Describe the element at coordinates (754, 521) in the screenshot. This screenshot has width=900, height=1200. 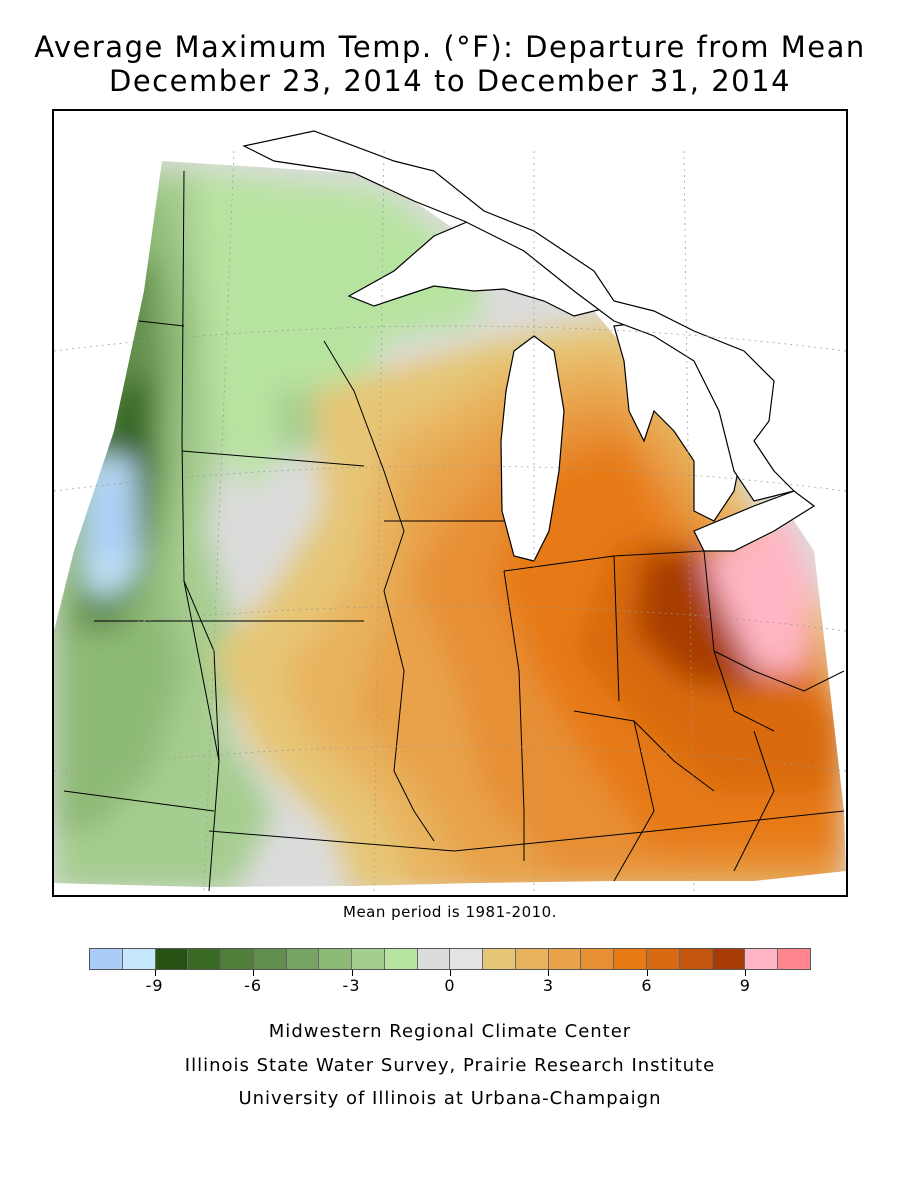
I see `lake-erie` at that location.